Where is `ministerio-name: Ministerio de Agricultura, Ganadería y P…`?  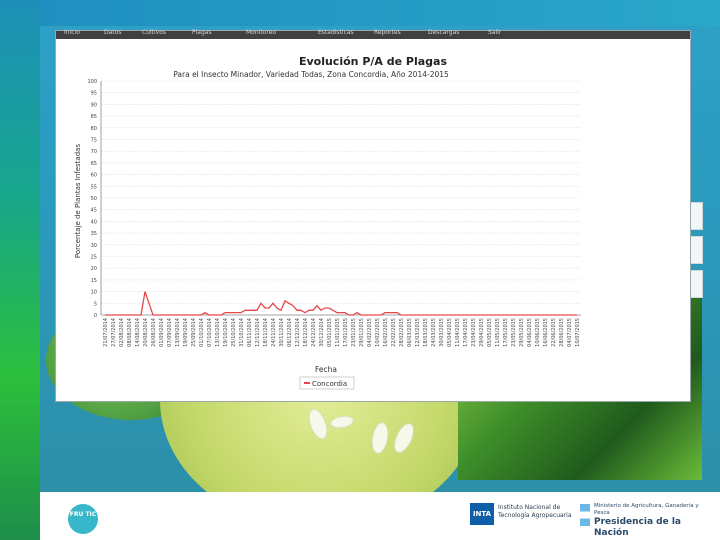 ministerio-name: Ministerio de Agricultura, Ganadería y P… is located at coordinates (646, 509).